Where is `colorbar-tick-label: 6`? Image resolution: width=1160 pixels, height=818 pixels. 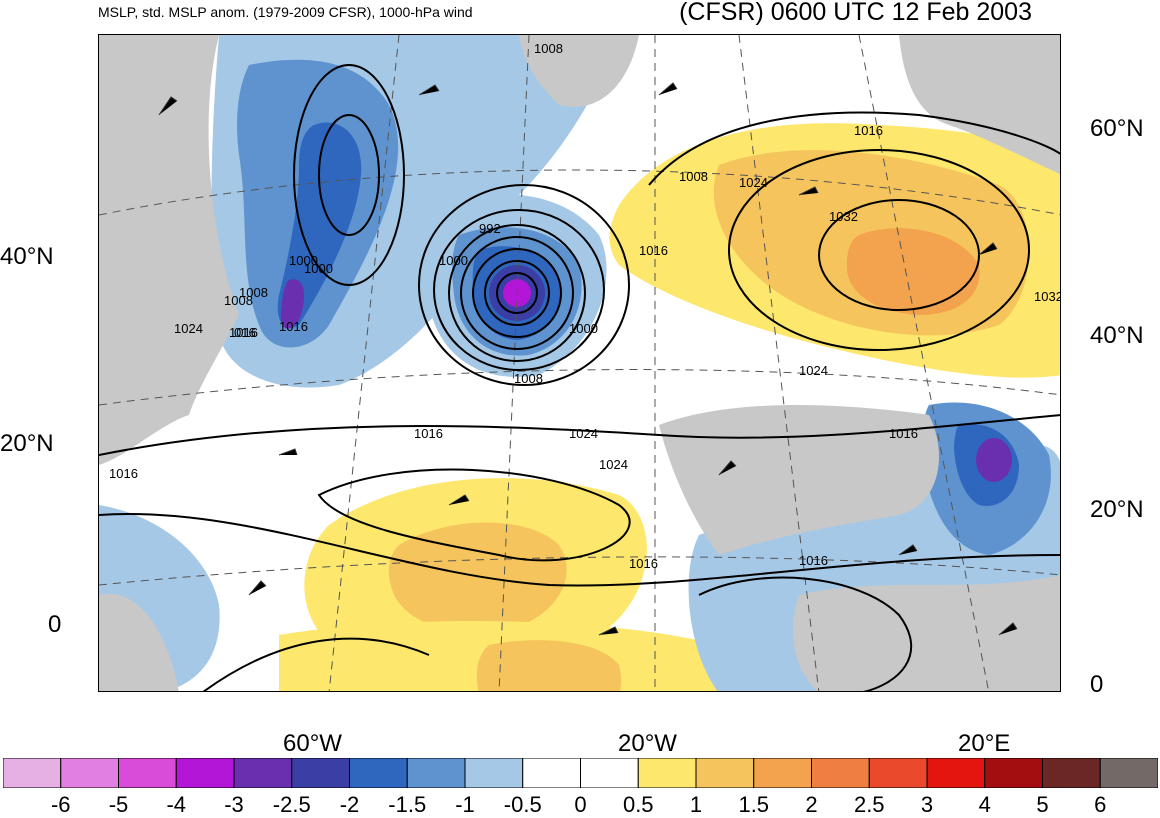 colorbar-tick-label: 6 is located at coordinates (1100, 804).